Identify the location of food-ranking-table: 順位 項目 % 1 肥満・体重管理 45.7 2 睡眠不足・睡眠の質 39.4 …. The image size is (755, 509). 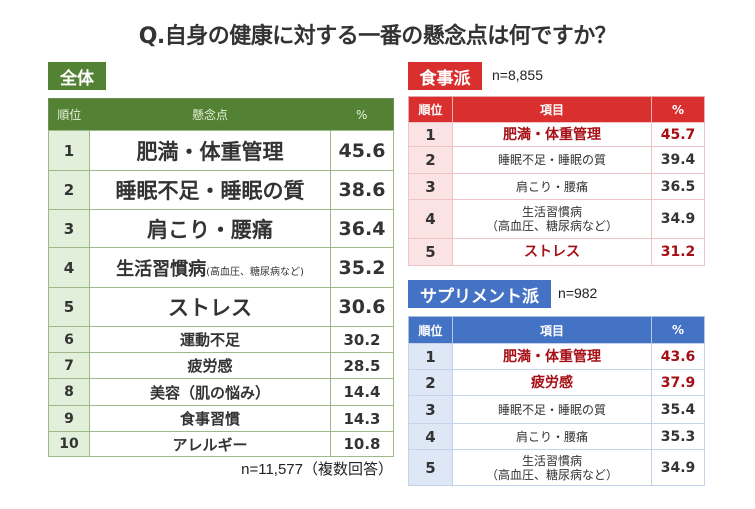
(556, 181).